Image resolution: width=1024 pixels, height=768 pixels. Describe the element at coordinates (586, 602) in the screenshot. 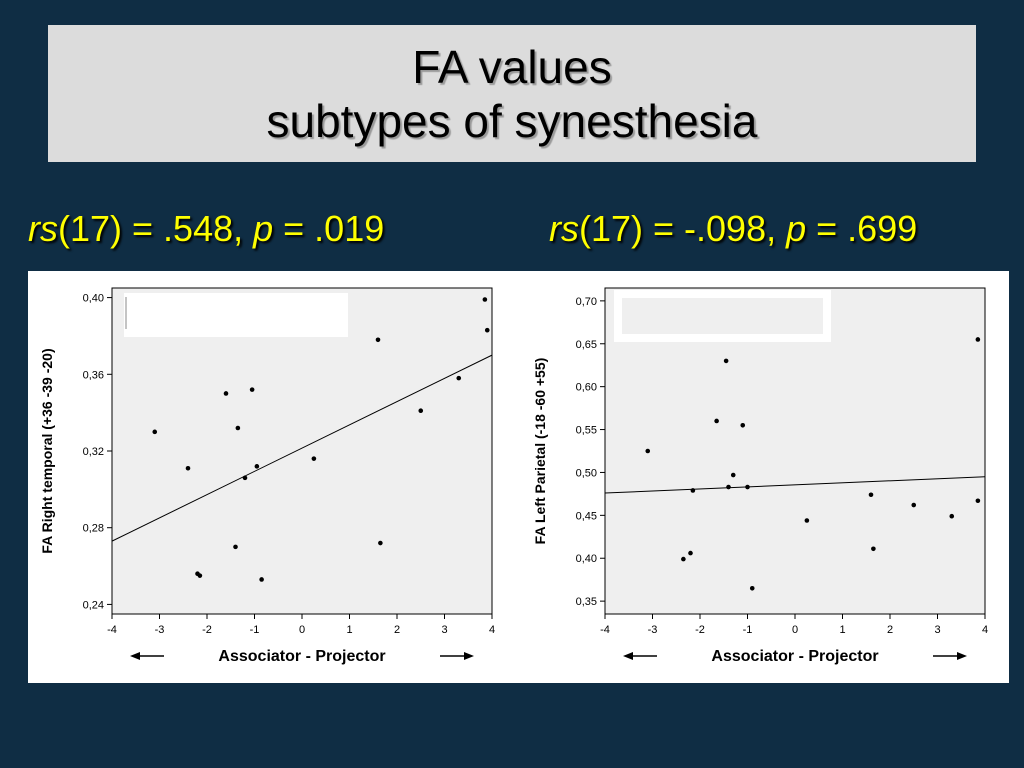

I see `y-tick-label: 0,35` at that location.